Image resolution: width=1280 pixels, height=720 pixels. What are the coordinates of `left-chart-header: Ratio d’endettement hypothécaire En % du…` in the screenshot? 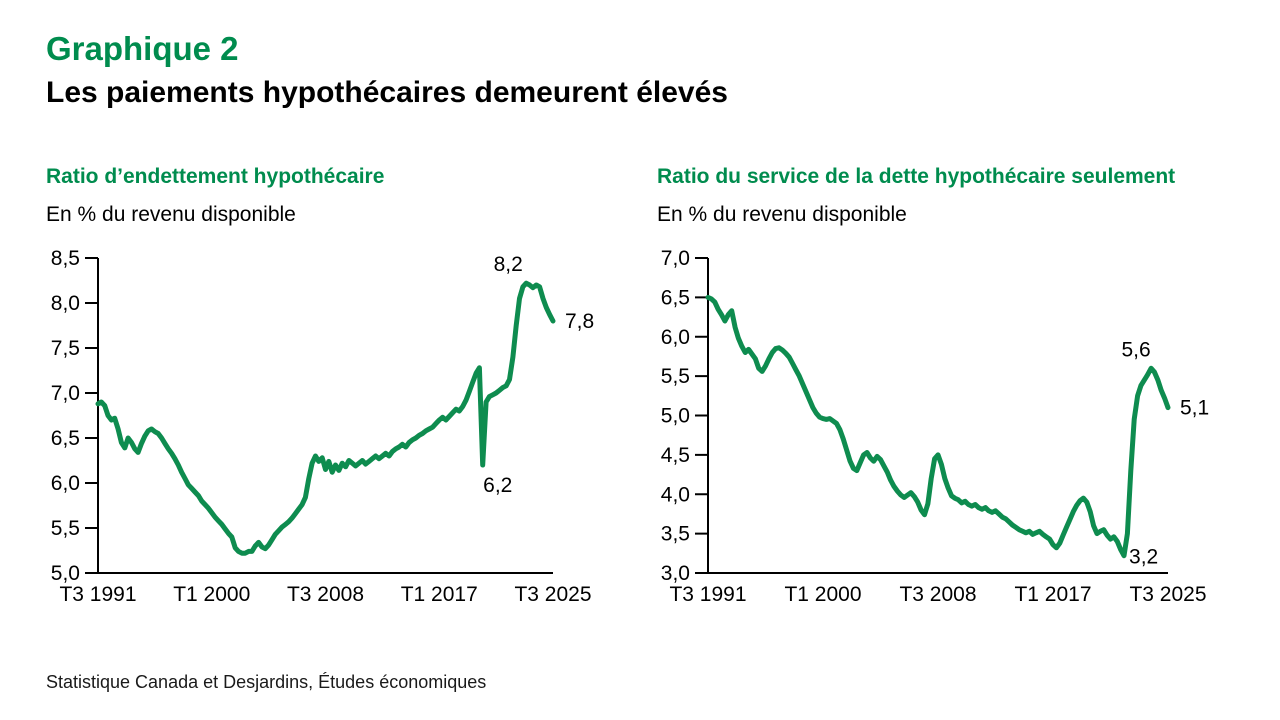 It's located at (215, 196).